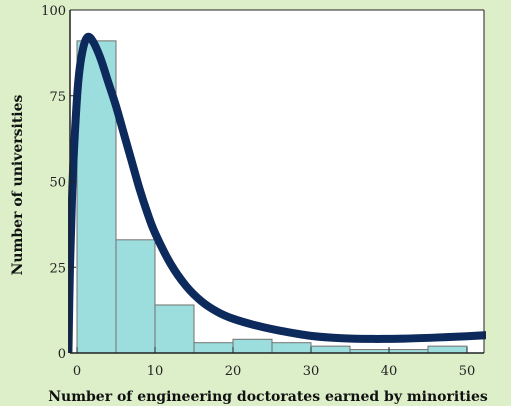 The height and width of the screenshot is (406, 511). I want to click on y-tick-label: 50, so click(57, 183).